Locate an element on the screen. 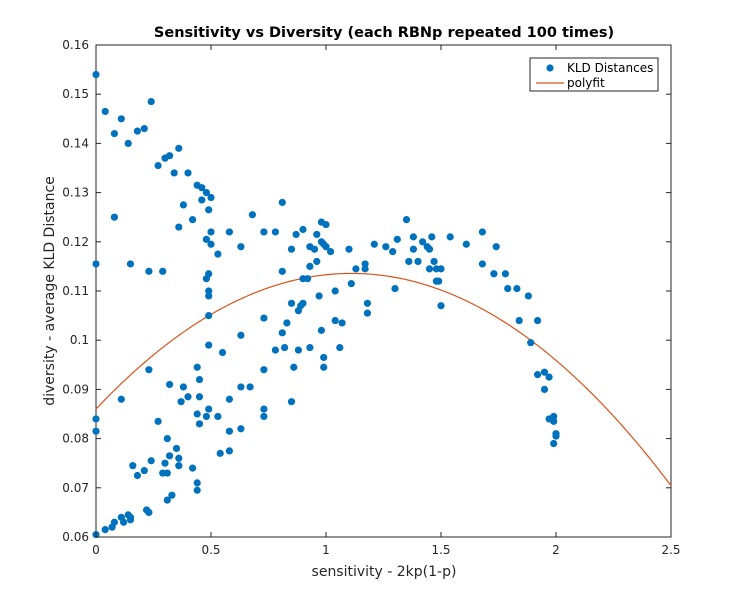 Image resolution: width=741 pixels, height=605 pixels. x-tick-label: 1.5 is located at coordinates (440, 550).